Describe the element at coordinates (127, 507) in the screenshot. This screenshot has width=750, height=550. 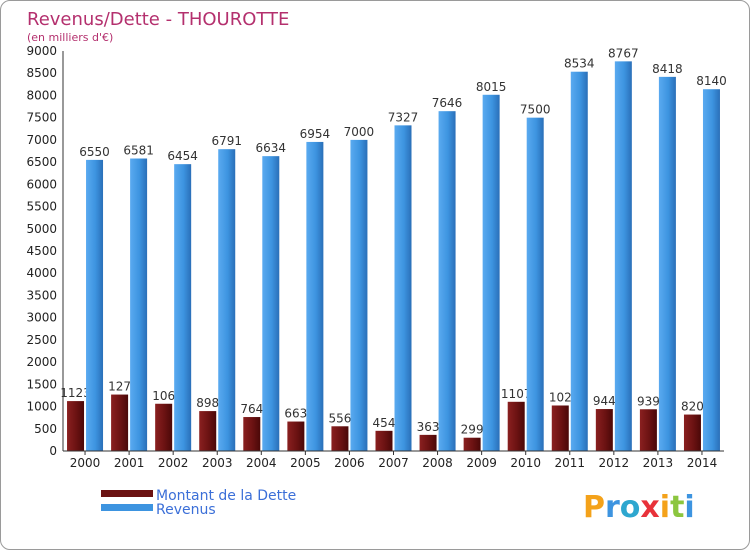
I see `legend-swatch-revenus` at that location.